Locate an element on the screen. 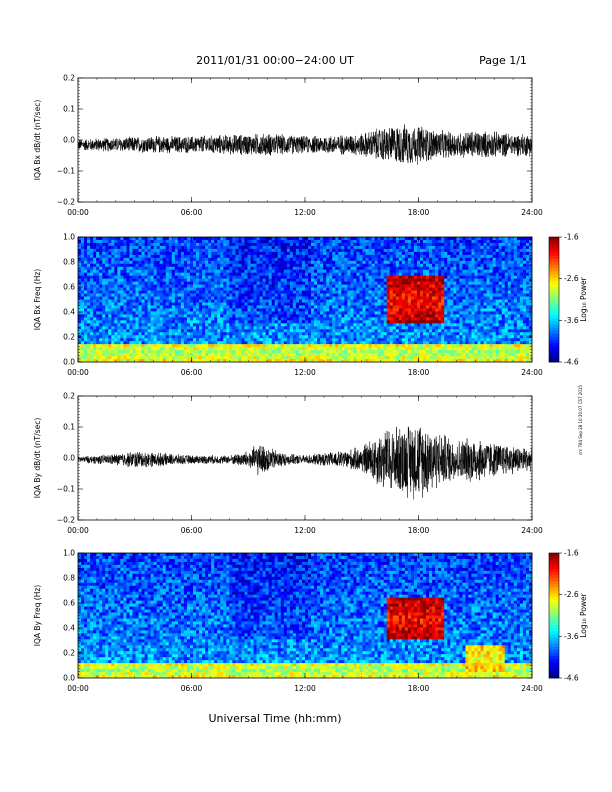 The height and width of the screenshot is (792, 612). y-axis-label: IQA By Freq (Hz) is located at coordinates (37, 616).